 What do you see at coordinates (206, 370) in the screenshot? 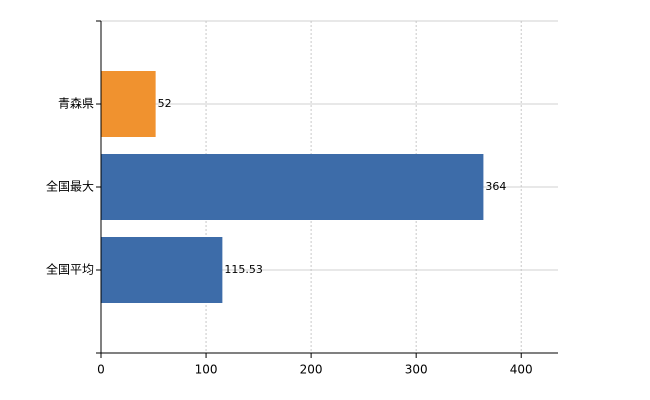
I see `x-tick-label: 100` at bounding box center [206, 370].